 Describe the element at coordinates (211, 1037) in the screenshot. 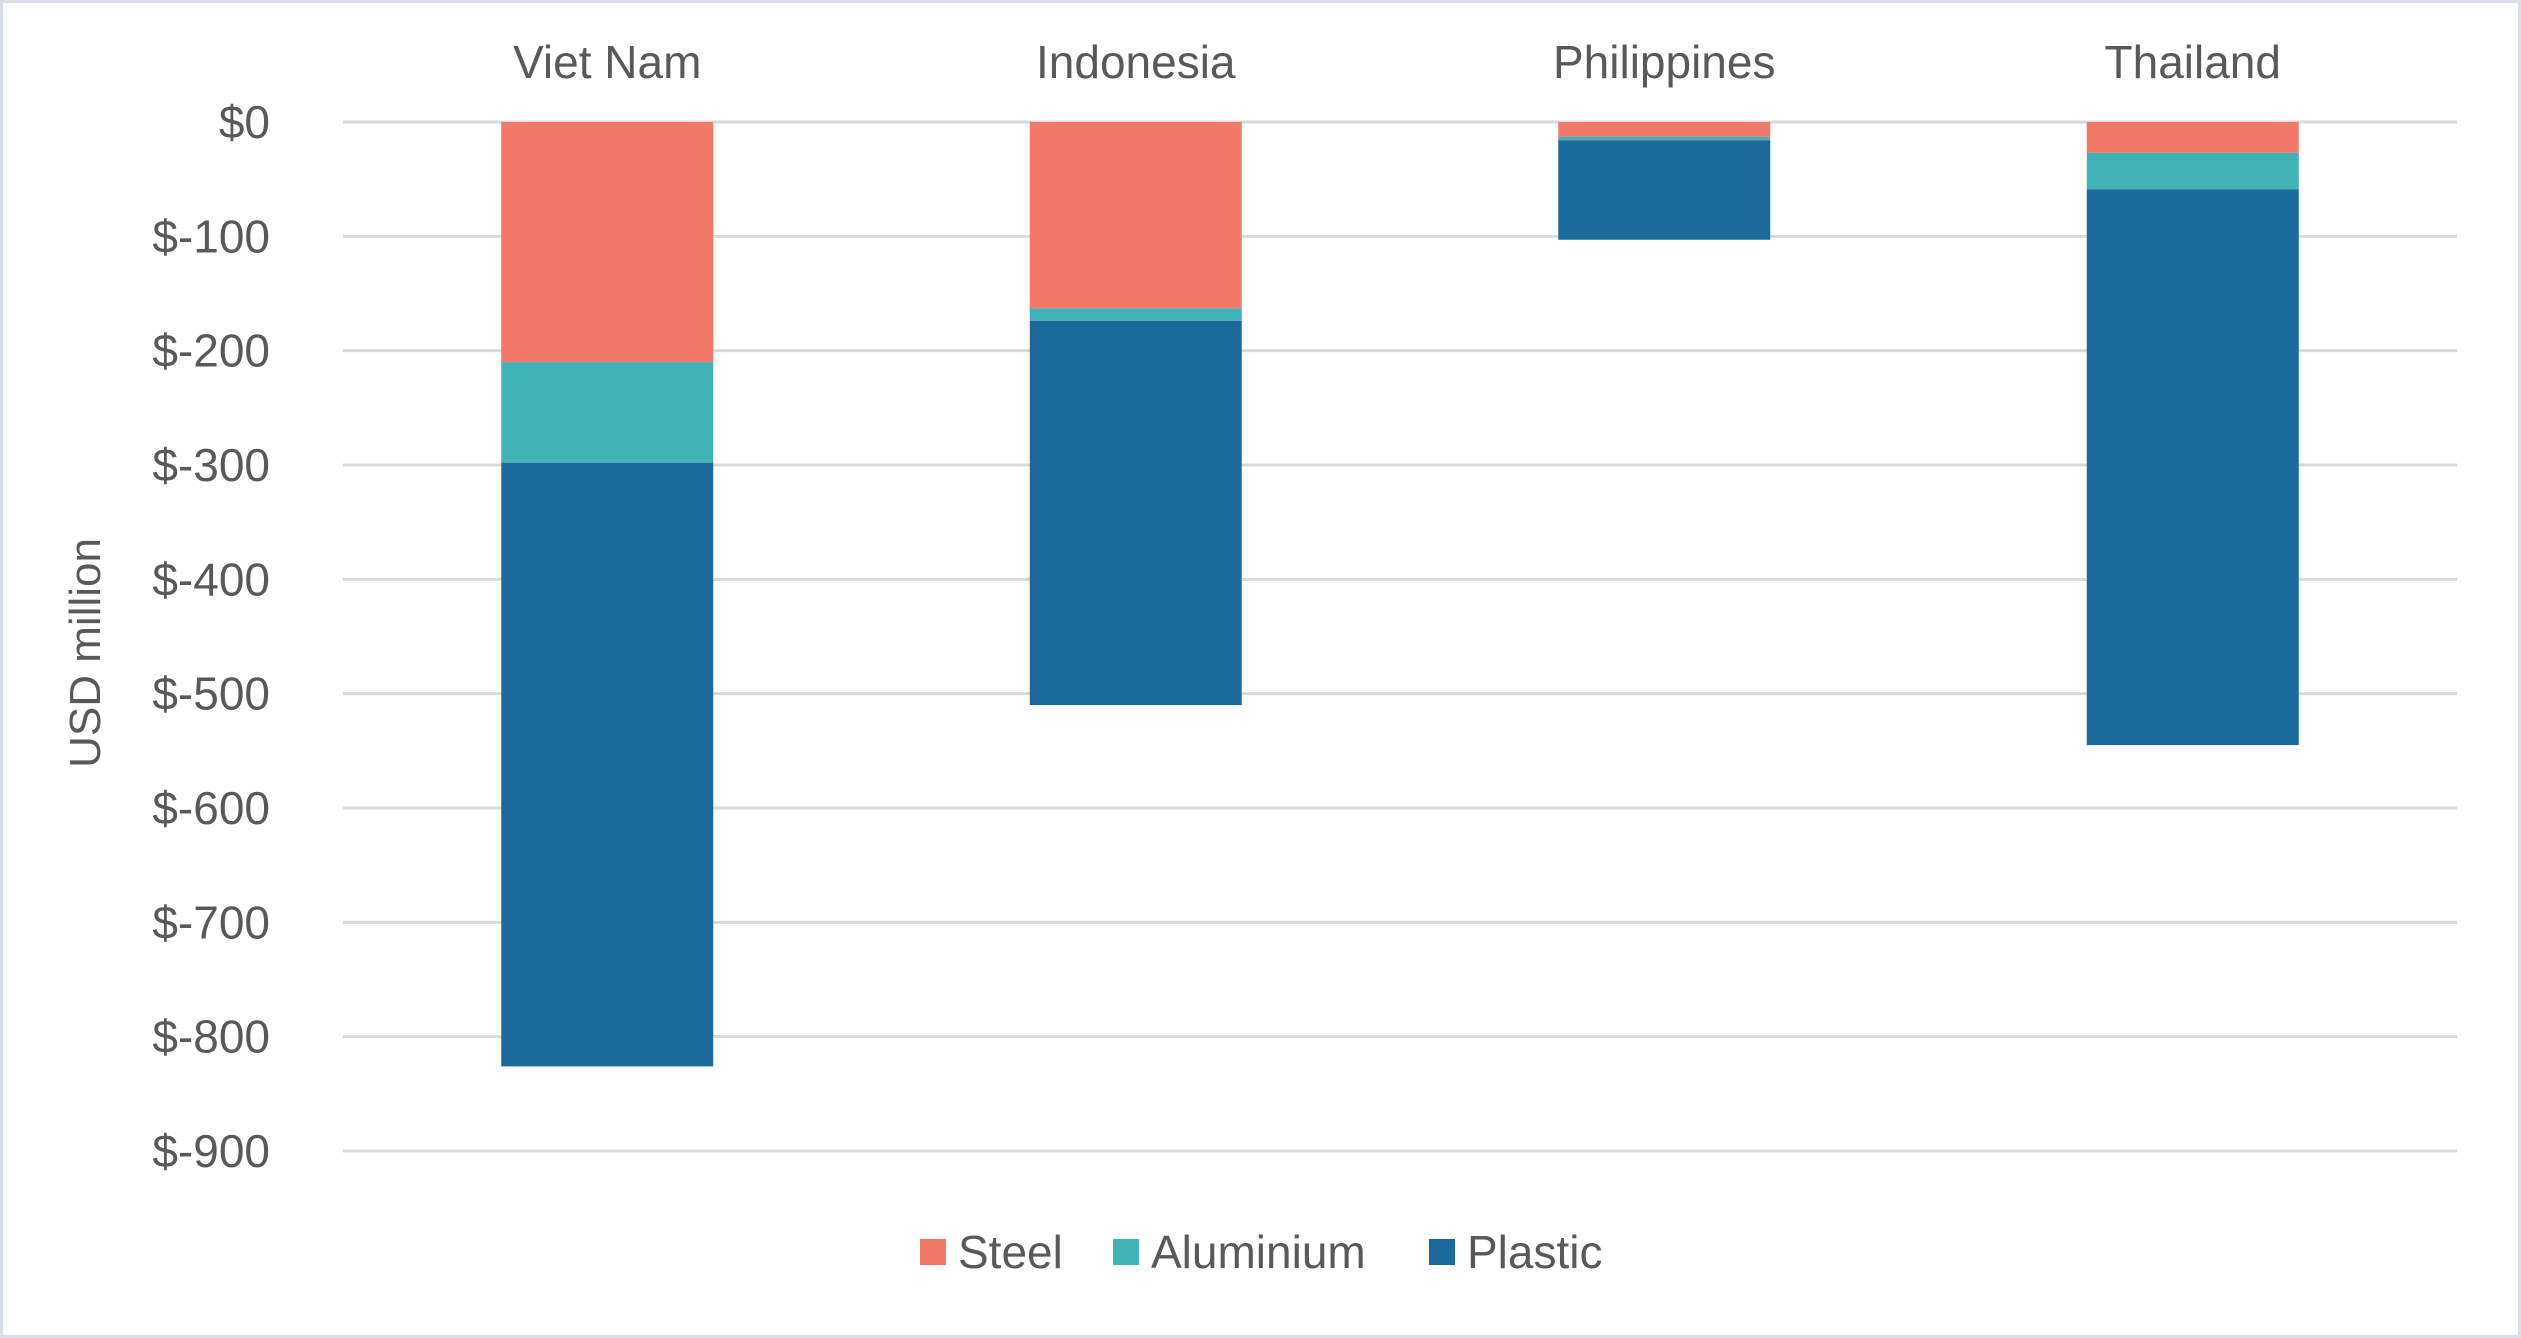

I see `y-tick-label: $-800` at that location.